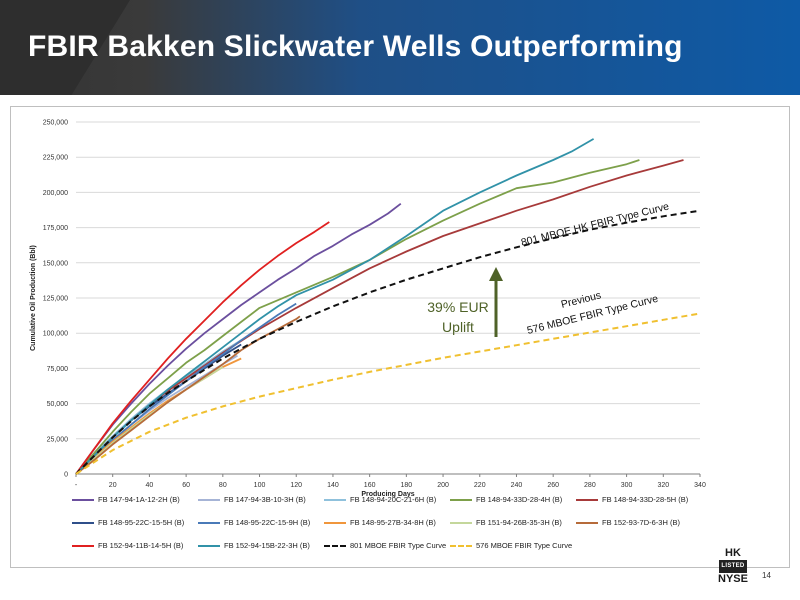 The height and width of the screenshot is (600, 800). Describe the element at coordinates (553, 485) in the screenshot. I see `x-tick-label: 260` at that location.